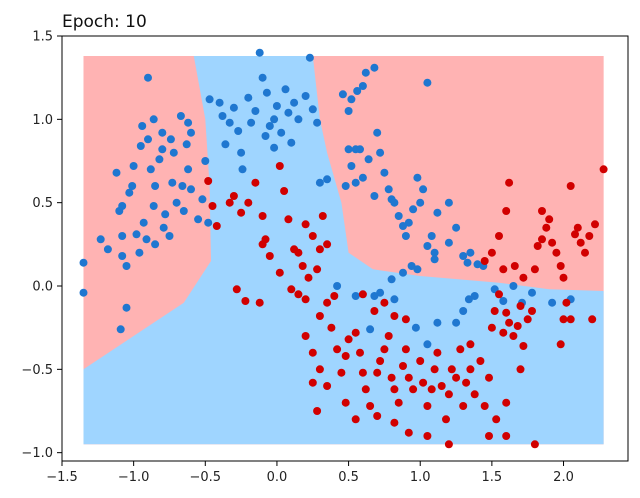 The image size is (640, 498). Describe the element at coordinates (42, 120) in the screenshot. I see `y-tick-label: 1.0` at that location.